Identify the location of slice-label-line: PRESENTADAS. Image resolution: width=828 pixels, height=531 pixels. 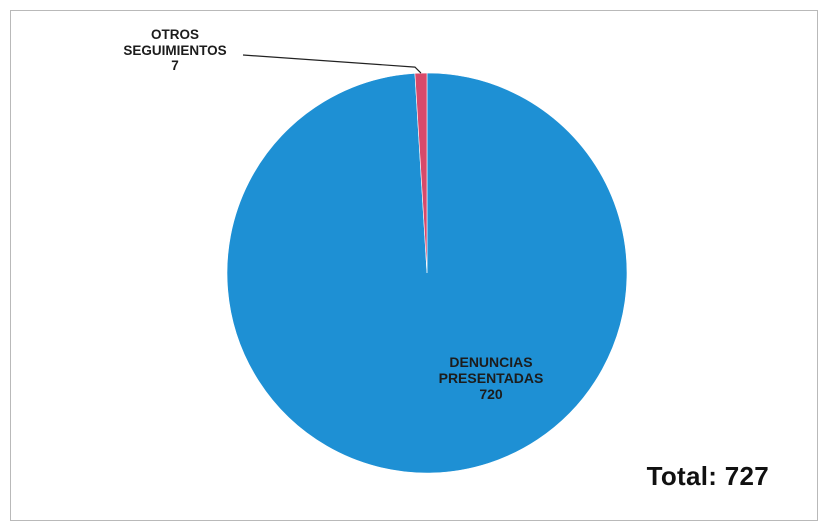
(491, 378).